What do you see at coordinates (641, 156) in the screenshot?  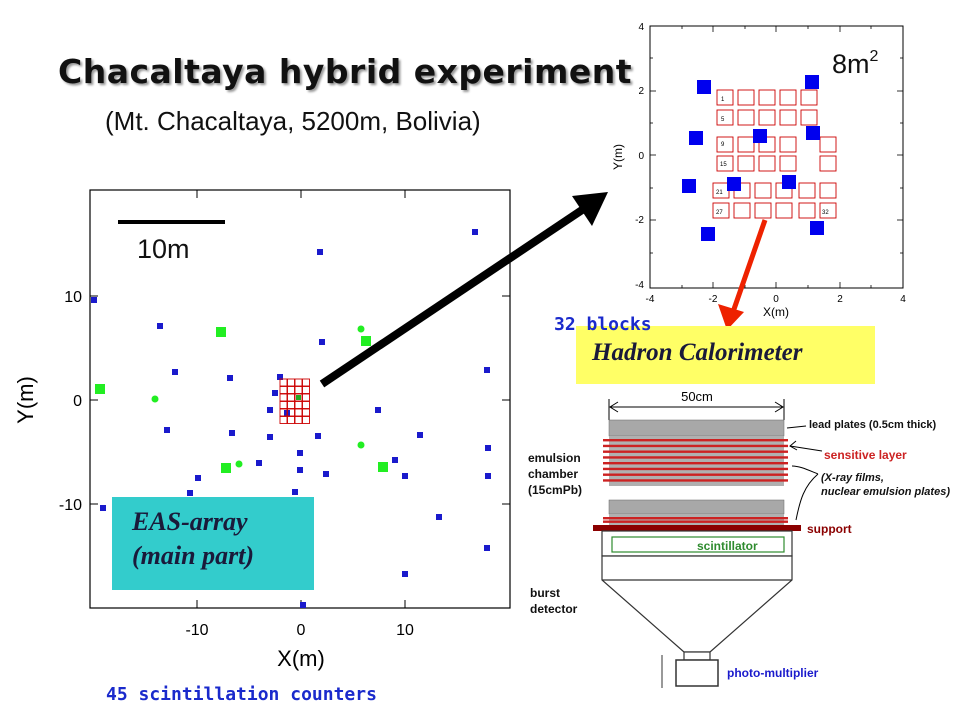 I see `detail-y-tick-label: 0` at bounding box center [641, 156].